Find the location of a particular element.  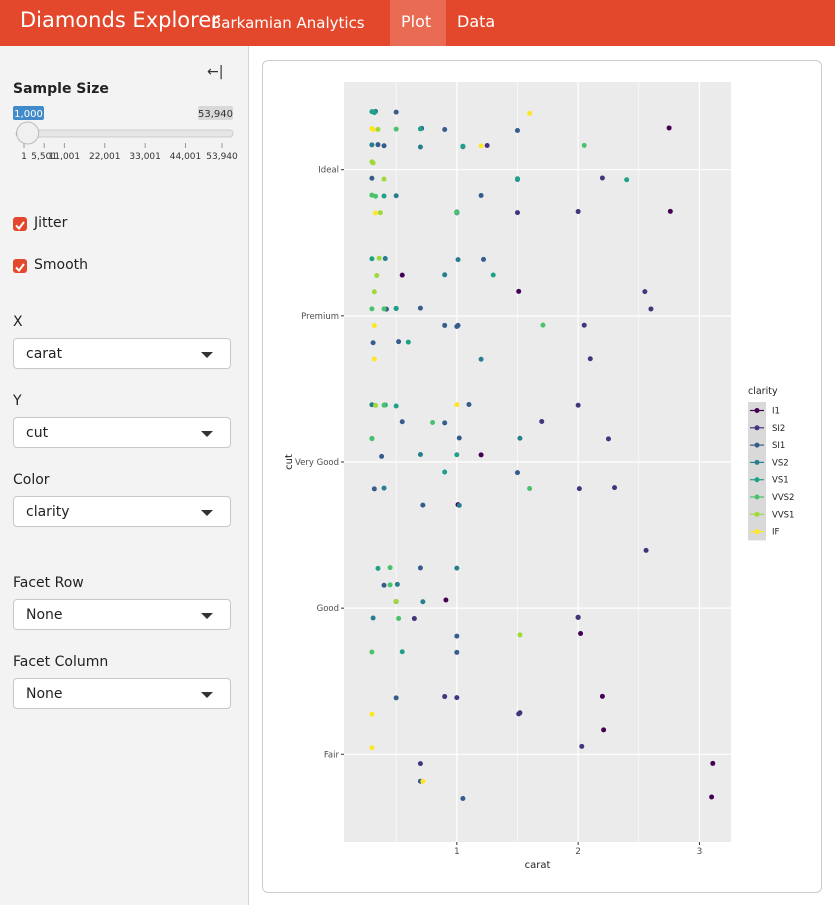

slider-handle is located at coordinates (28, 133).